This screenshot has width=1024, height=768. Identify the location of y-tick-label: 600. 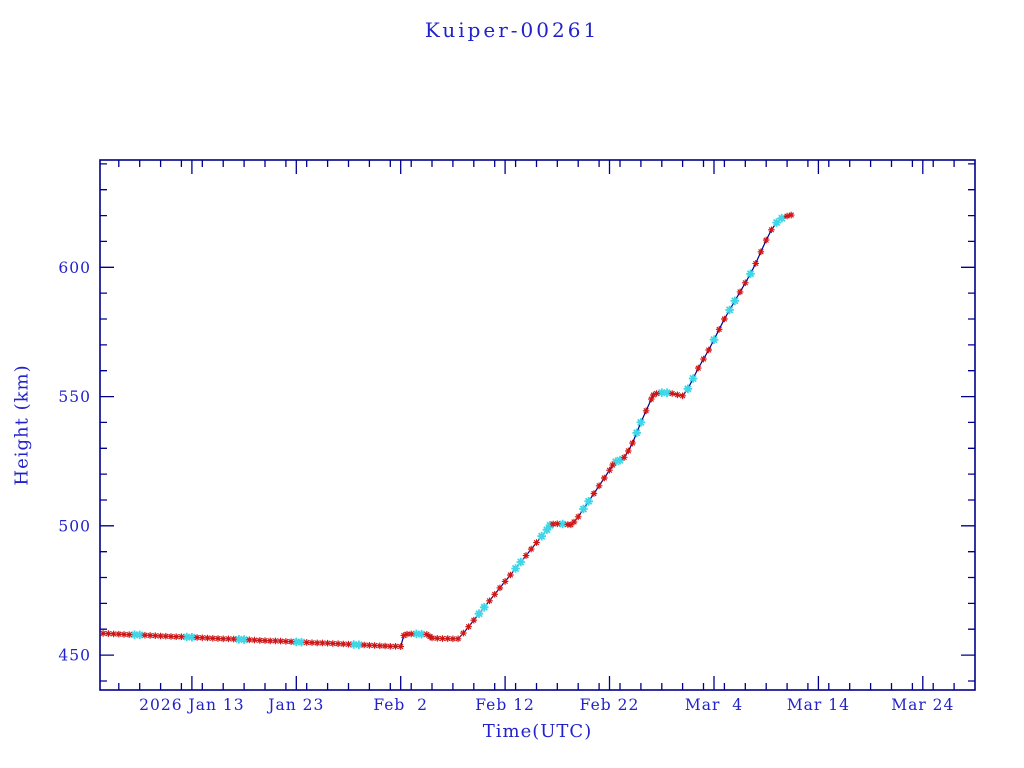
(74, 268).